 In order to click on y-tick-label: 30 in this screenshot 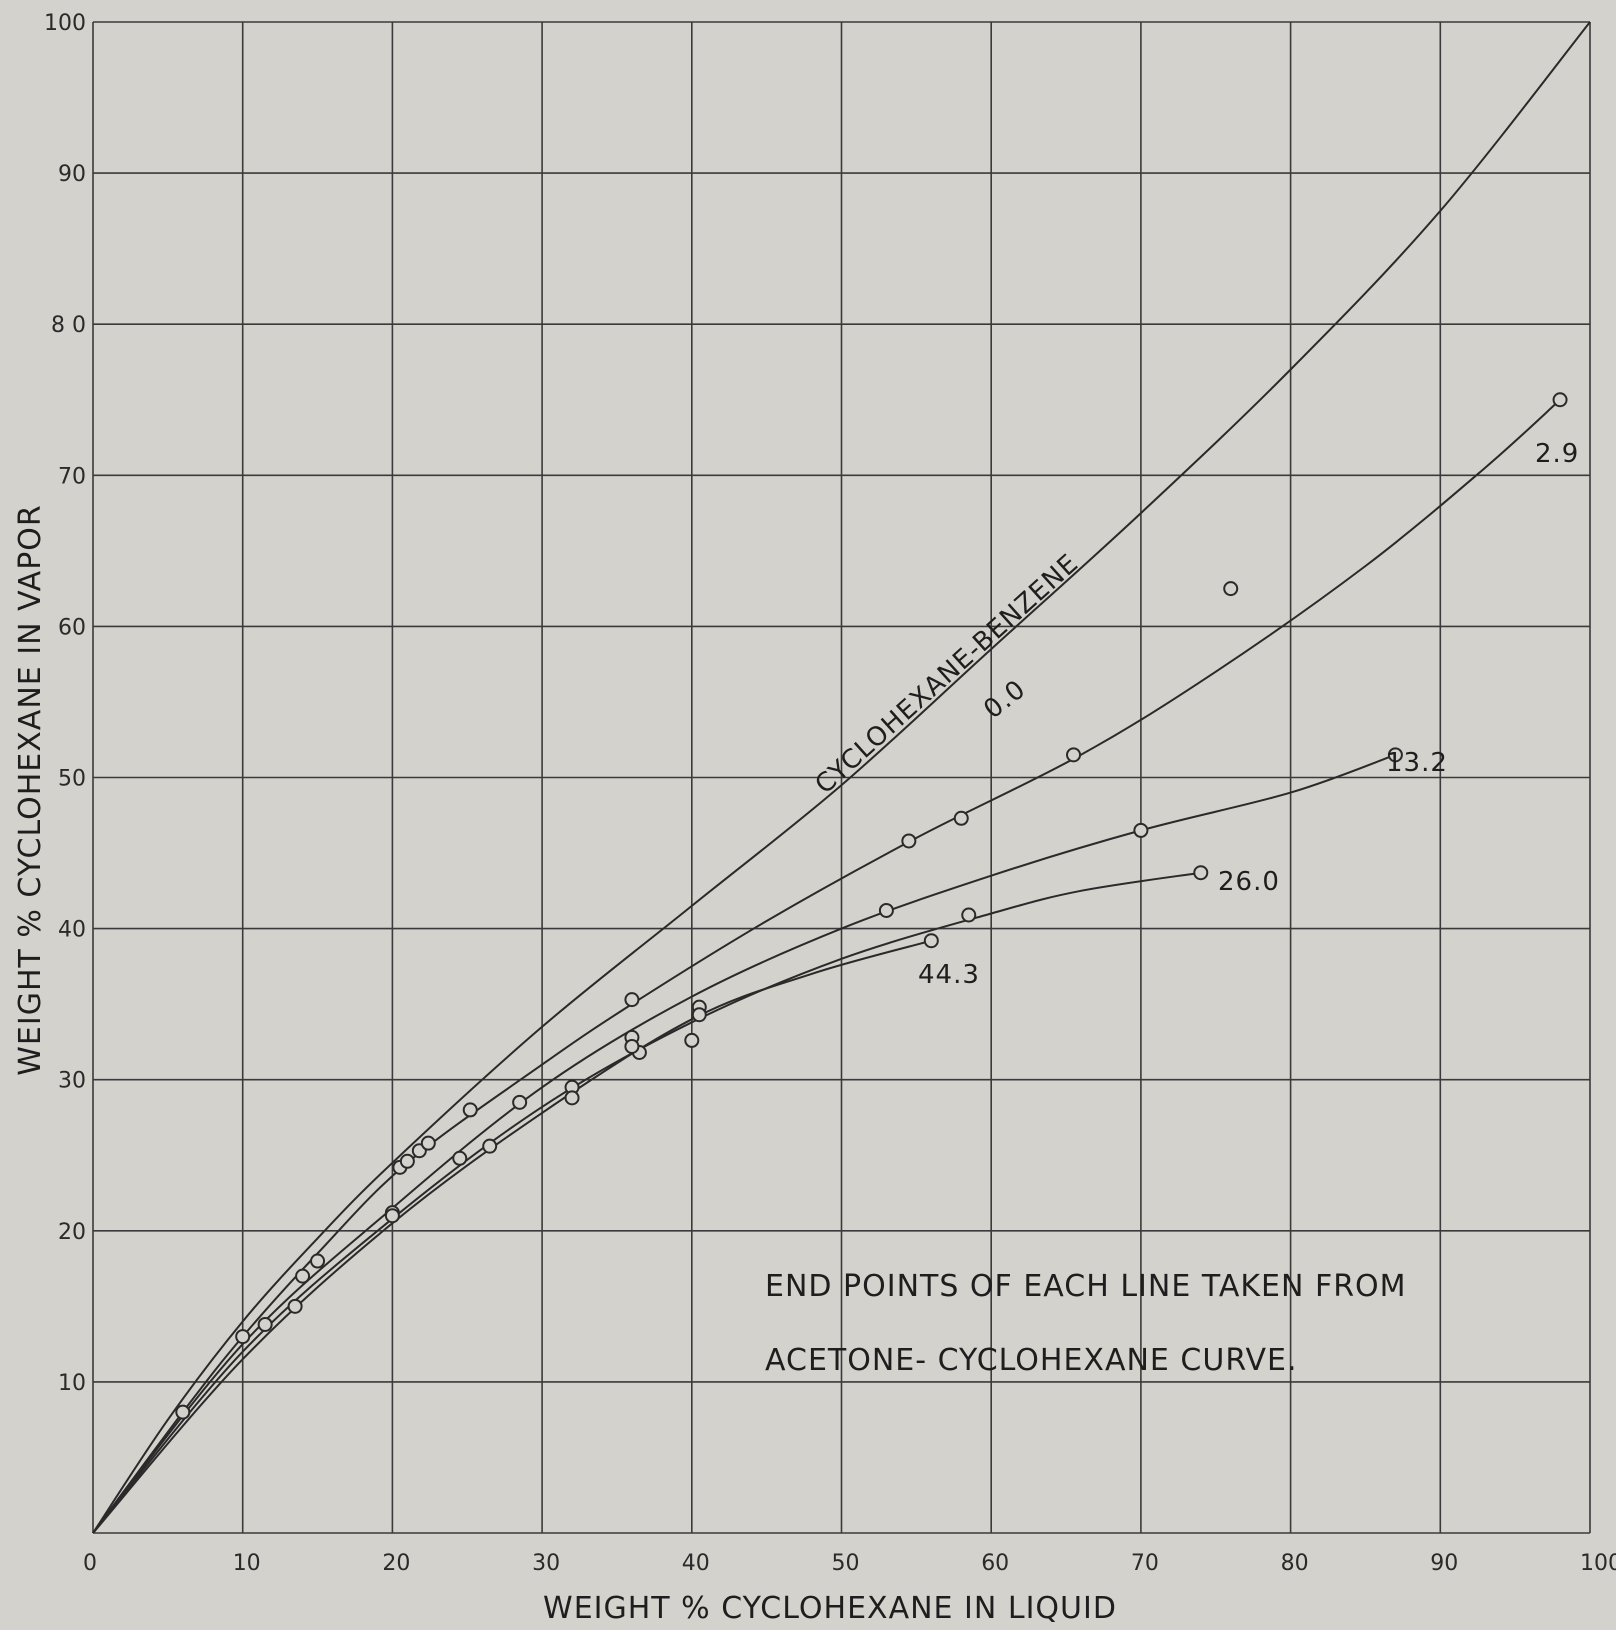, I will do `click(72, 1081)`.